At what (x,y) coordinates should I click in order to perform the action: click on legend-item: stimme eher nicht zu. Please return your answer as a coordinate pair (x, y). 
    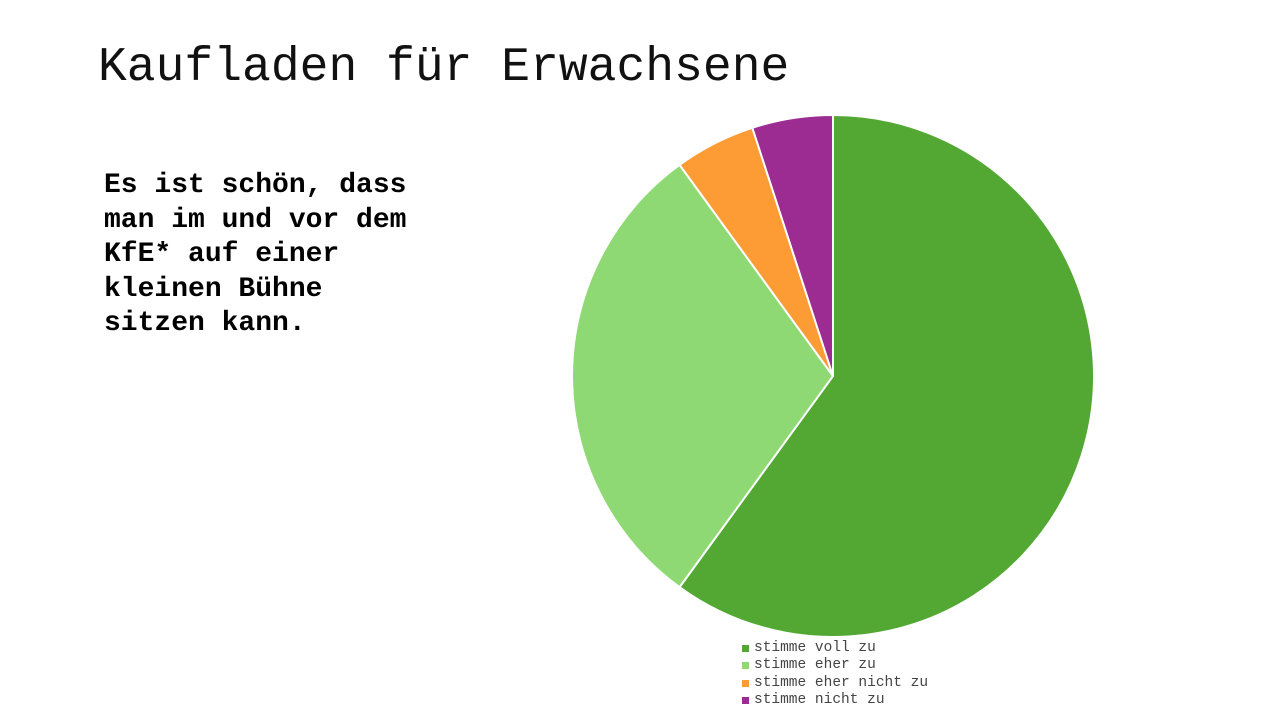
    Looking at the image, I should click on (835, 683).